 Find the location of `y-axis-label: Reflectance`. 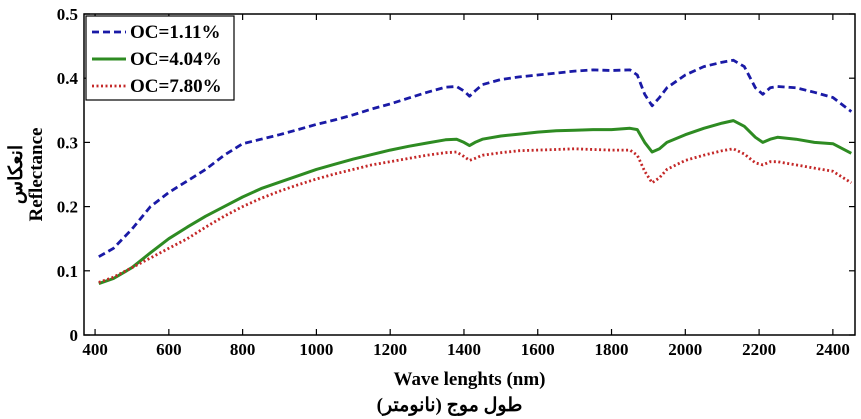

y-axis-label: Reflectance is located at coordinates (36, 175).